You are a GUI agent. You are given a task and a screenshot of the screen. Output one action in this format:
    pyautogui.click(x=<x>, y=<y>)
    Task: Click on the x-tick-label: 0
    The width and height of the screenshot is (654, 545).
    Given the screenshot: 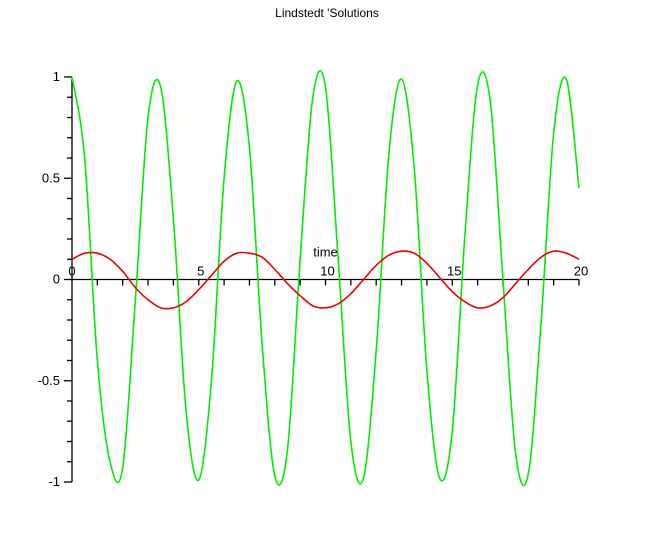 What is the action you would take?
    pyautogui.click(x=71, y=271)
    